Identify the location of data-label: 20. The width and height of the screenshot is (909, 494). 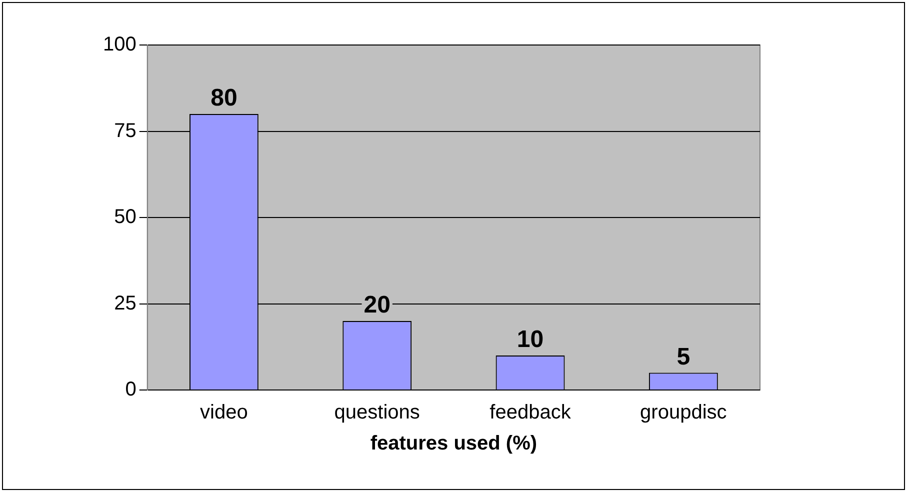
(377, 305).